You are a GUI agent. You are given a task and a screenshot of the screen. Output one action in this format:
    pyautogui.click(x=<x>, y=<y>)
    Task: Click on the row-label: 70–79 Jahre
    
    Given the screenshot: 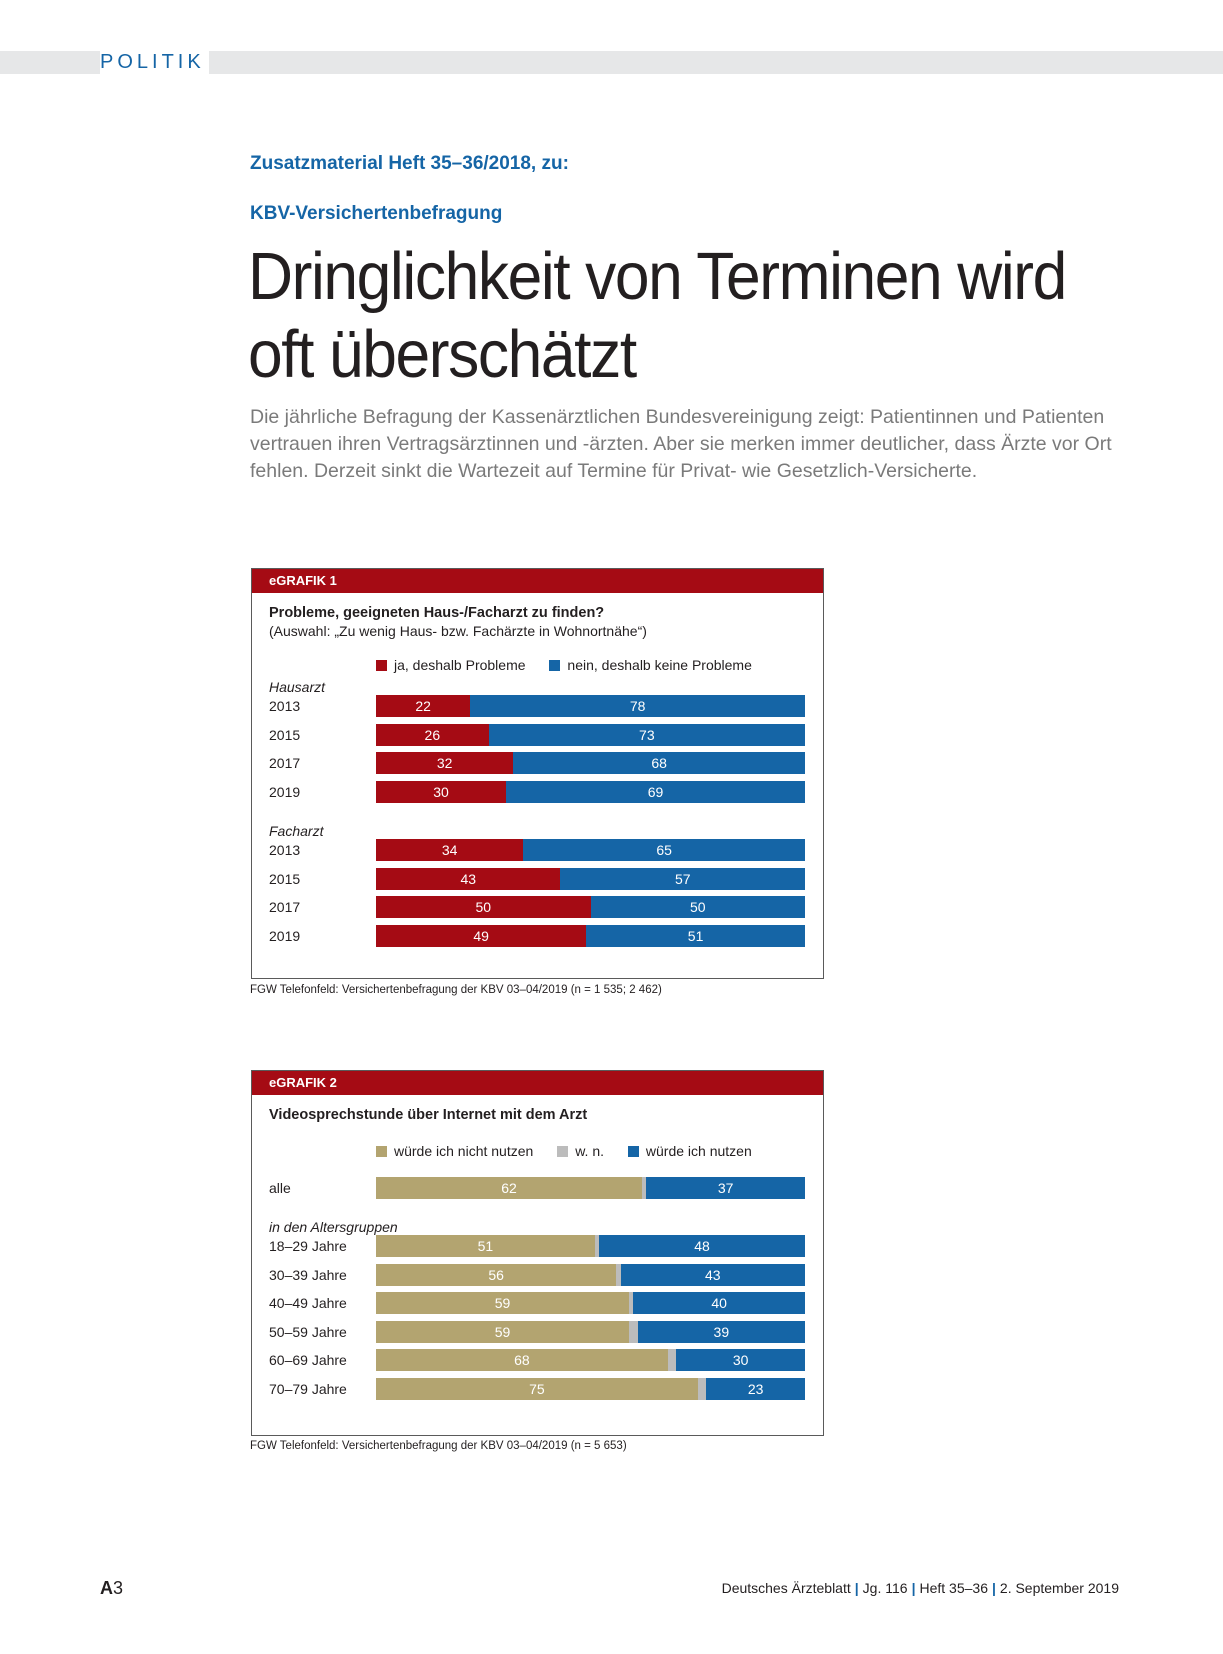 What is the action you would take?
    pyautogui.click(x=308, y=1388)
    